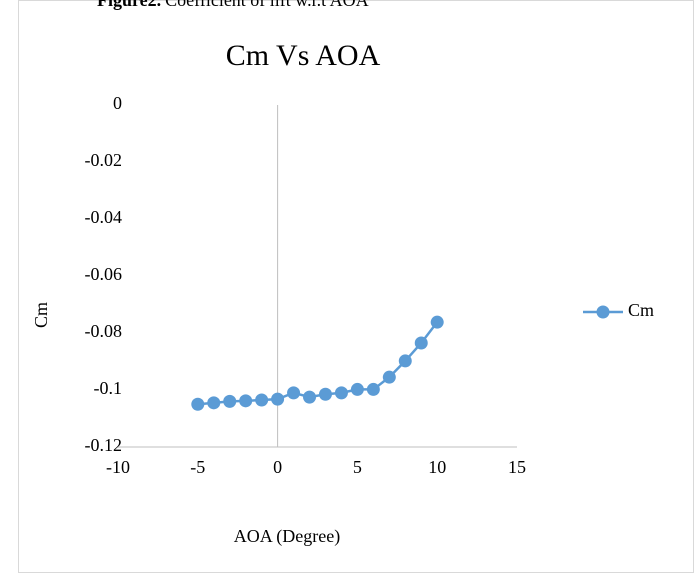 The height and width of the screenshot is (574, 695). Describe the element at coordinates (517, 467) in the screenshot. I see `x-tick-label: 15` at that location.